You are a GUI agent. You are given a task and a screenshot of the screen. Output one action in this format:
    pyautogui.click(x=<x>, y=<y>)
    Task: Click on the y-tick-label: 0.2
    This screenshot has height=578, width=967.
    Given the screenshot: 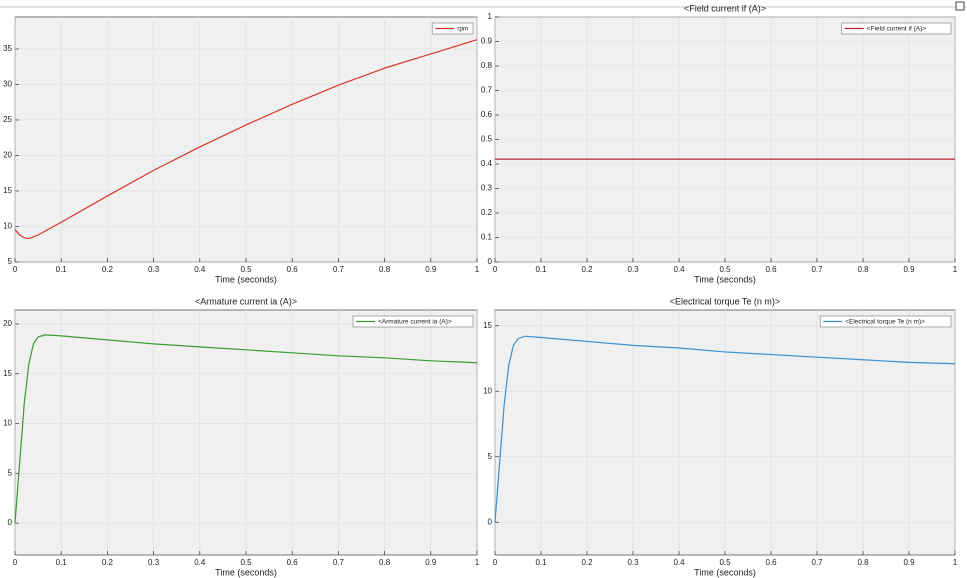 What is the action you would take?
    pyautogui.click(x=487, y=212)
    